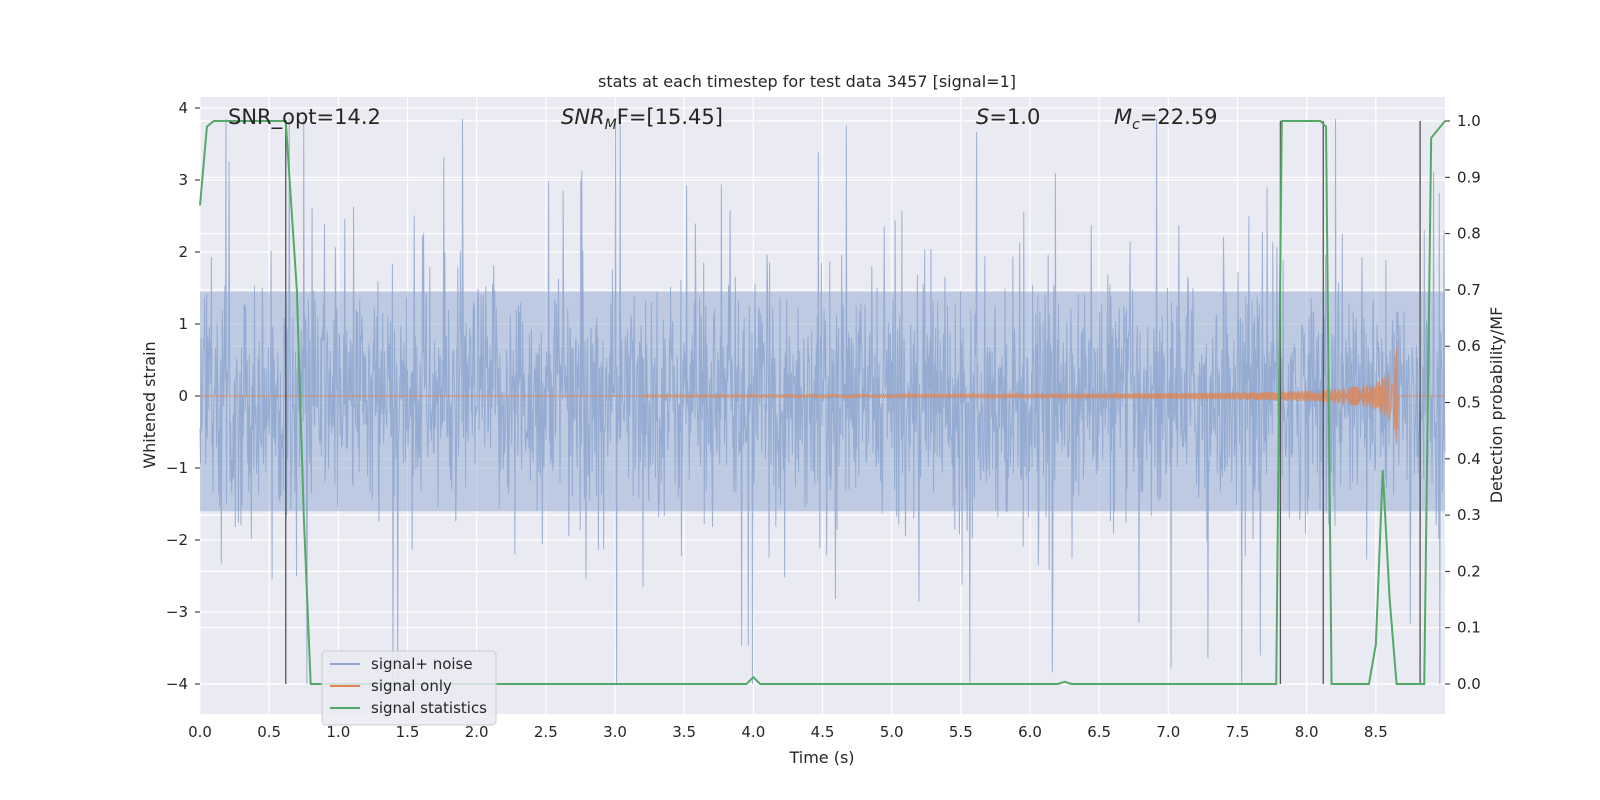 Image resolution: width=1600 pixels, height=800 pixels. I want to click on x-tick-label: 0.0, so click(200, 732).